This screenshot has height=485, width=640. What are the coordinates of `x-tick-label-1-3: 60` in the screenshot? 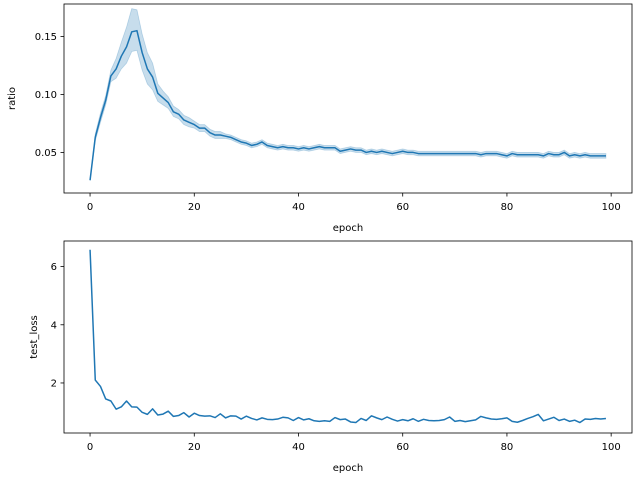 It's located at (402, 447).